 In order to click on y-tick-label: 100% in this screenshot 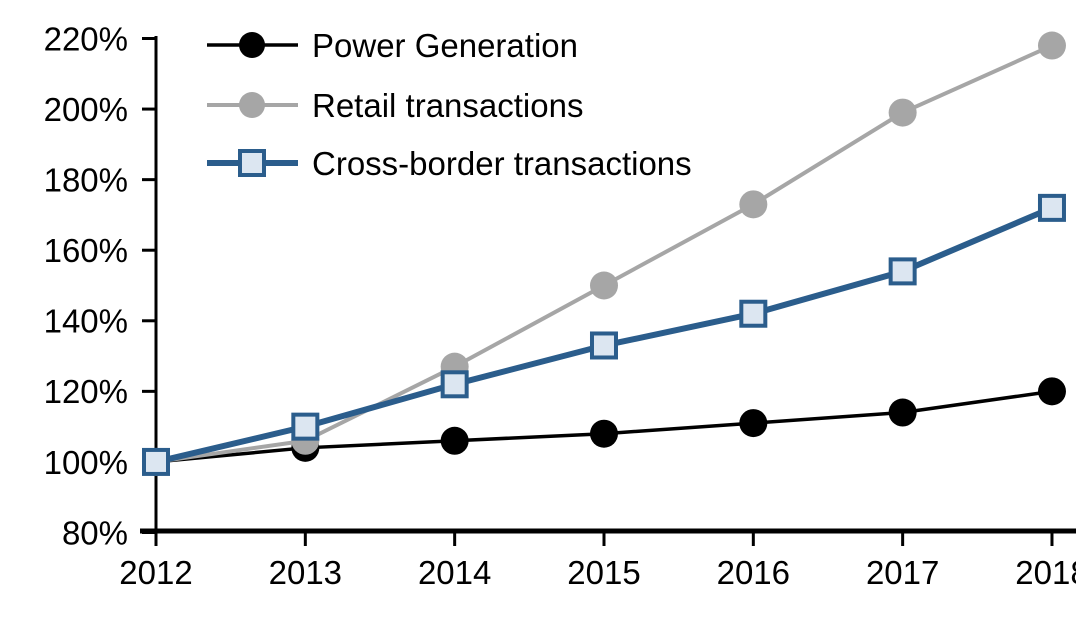, I will do `click(86, 462)`.